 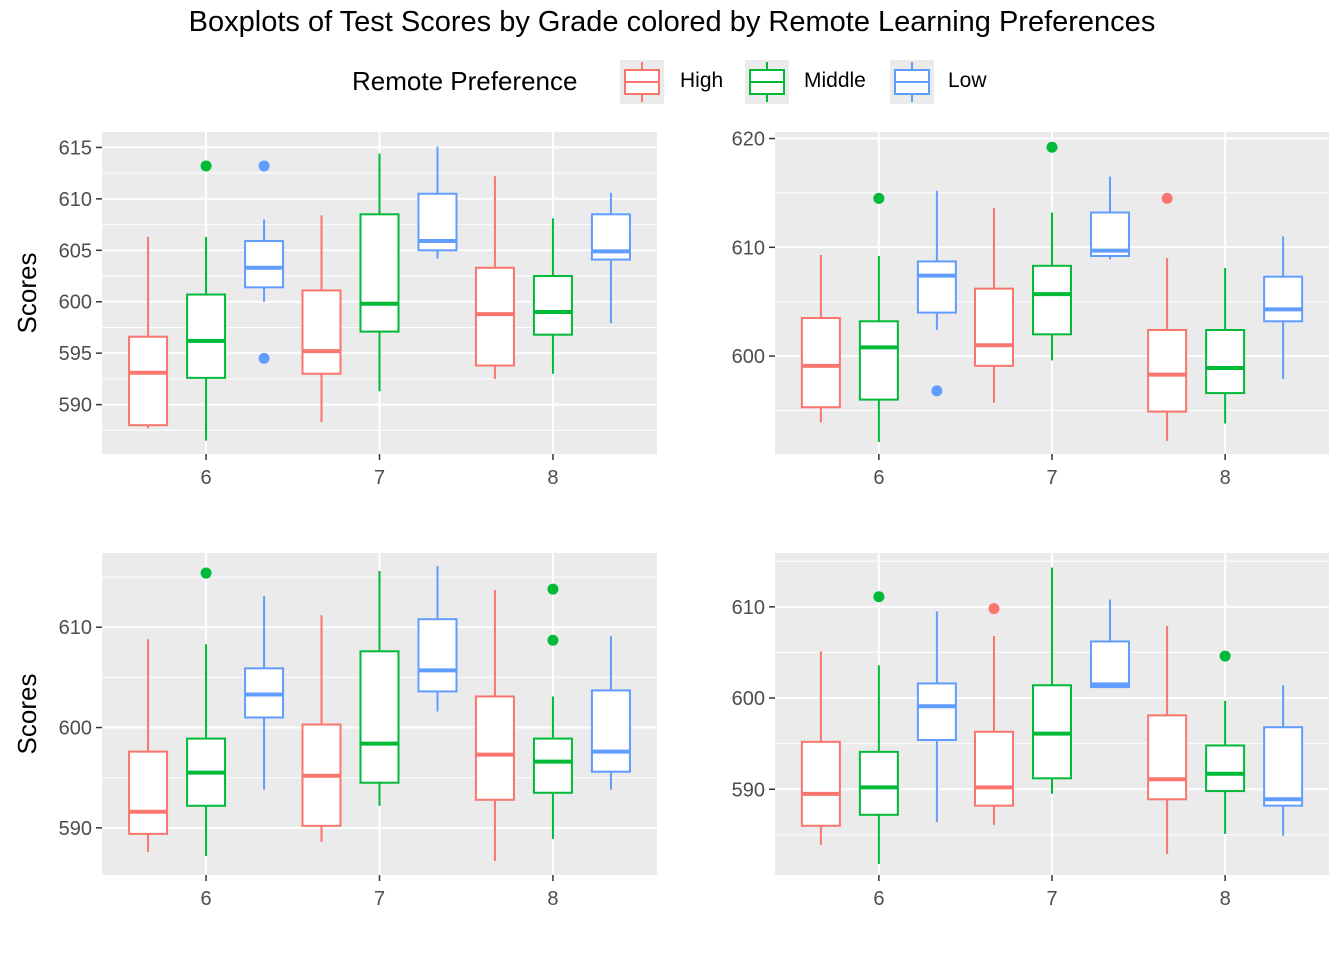 I want to click on legend-key-middle, so click(x=767, y=82).